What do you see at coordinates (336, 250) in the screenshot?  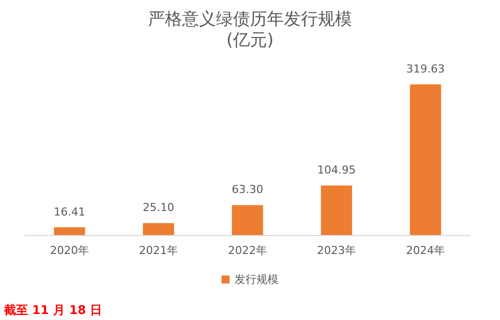 I see `x-tick-label: 2023年` at bounding box center [336, 250].